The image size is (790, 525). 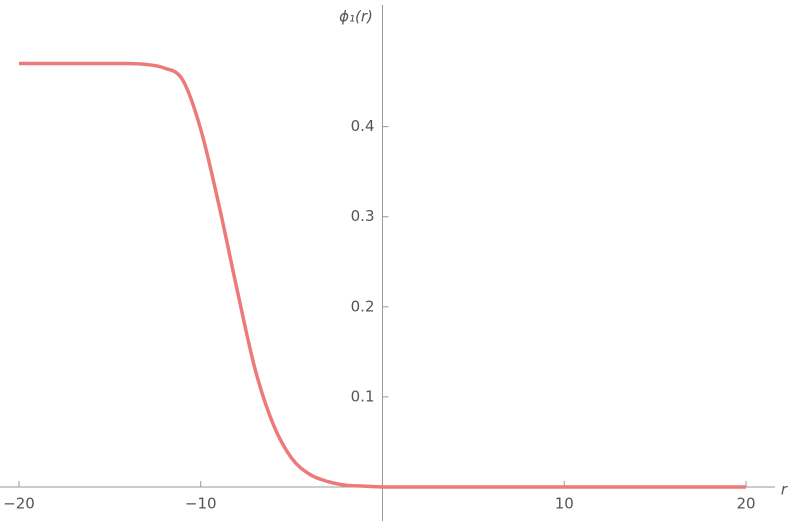 I want to click on y-axis-label: ϕ₁(r), so click(x=356, y=17).